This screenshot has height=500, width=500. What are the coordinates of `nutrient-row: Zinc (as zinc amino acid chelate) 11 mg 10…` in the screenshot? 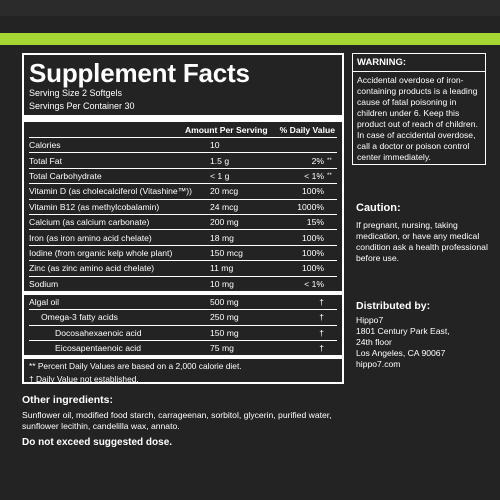 It's located at (183, 269).